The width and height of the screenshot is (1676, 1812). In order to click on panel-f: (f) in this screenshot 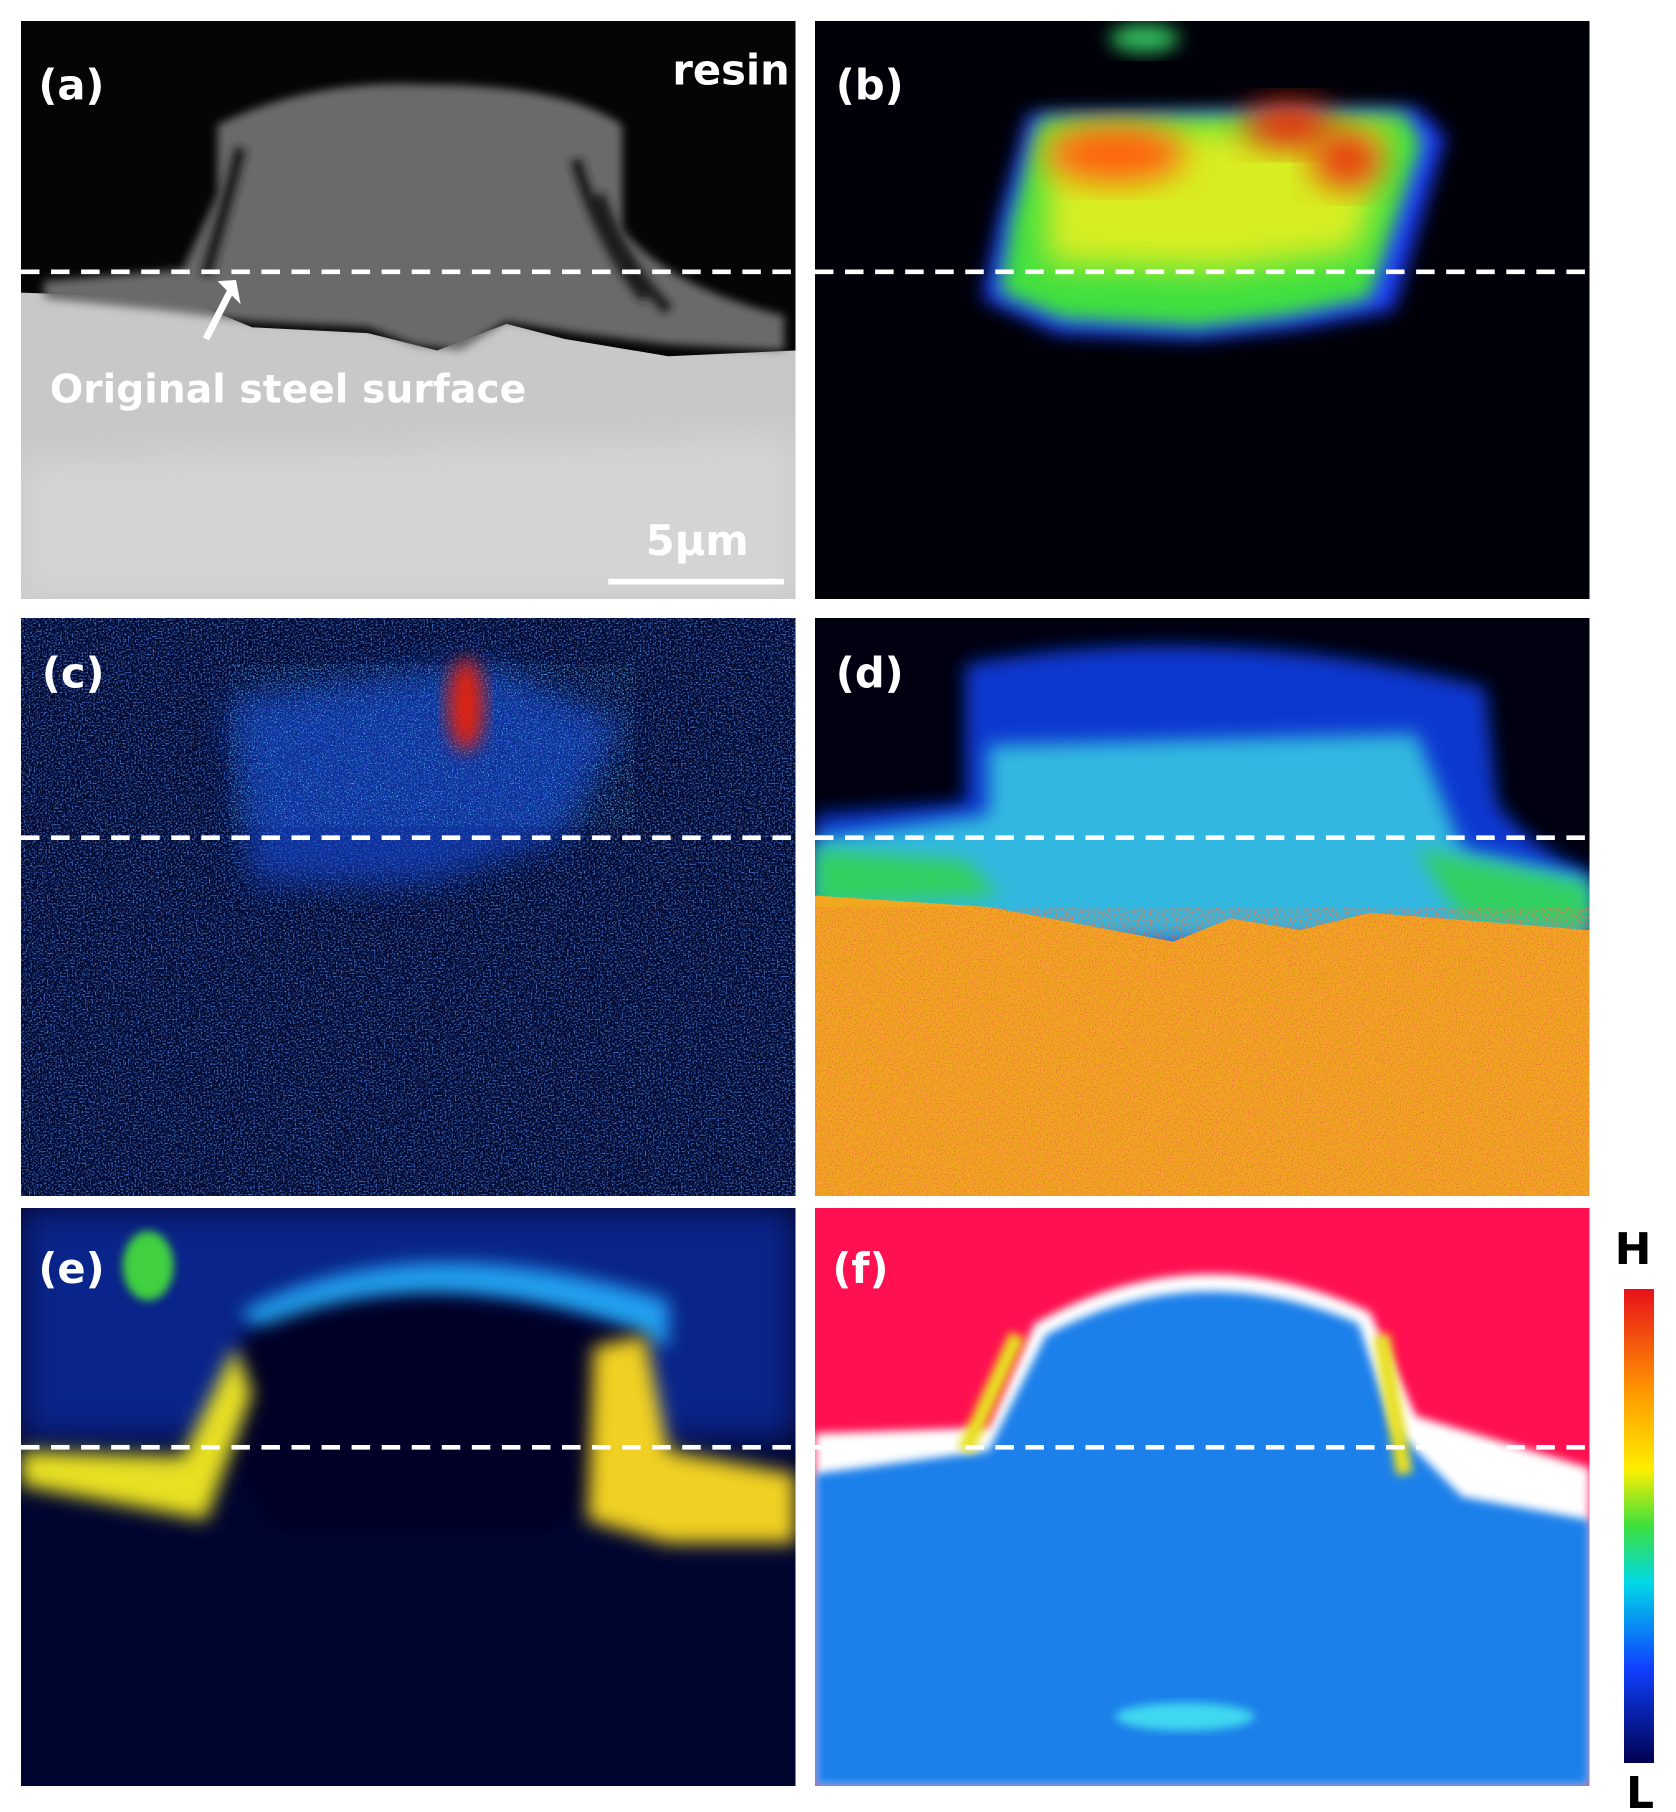, I will do `click(1202, 1497)`.